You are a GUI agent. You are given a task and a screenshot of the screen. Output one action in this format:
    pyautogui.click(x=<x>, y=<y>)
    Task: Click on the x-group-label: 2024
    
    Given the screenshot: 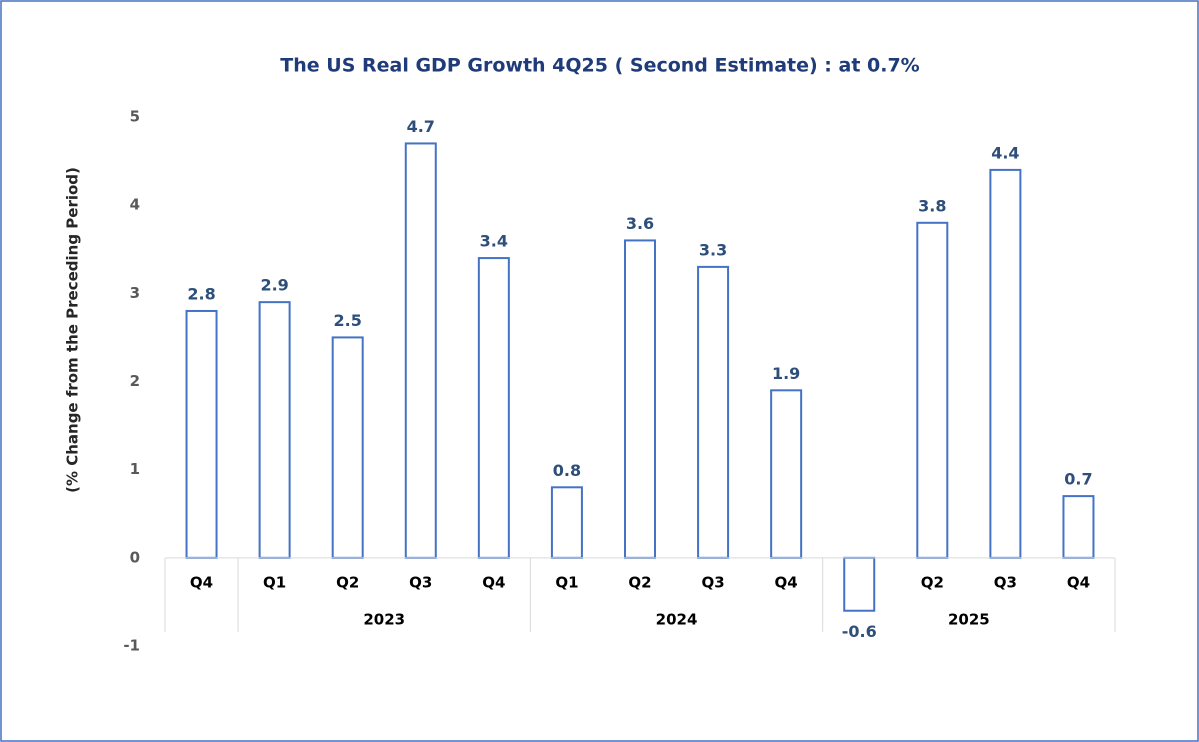 What is the action you would take?
    pyautogui.click(x=677, y=619)
    